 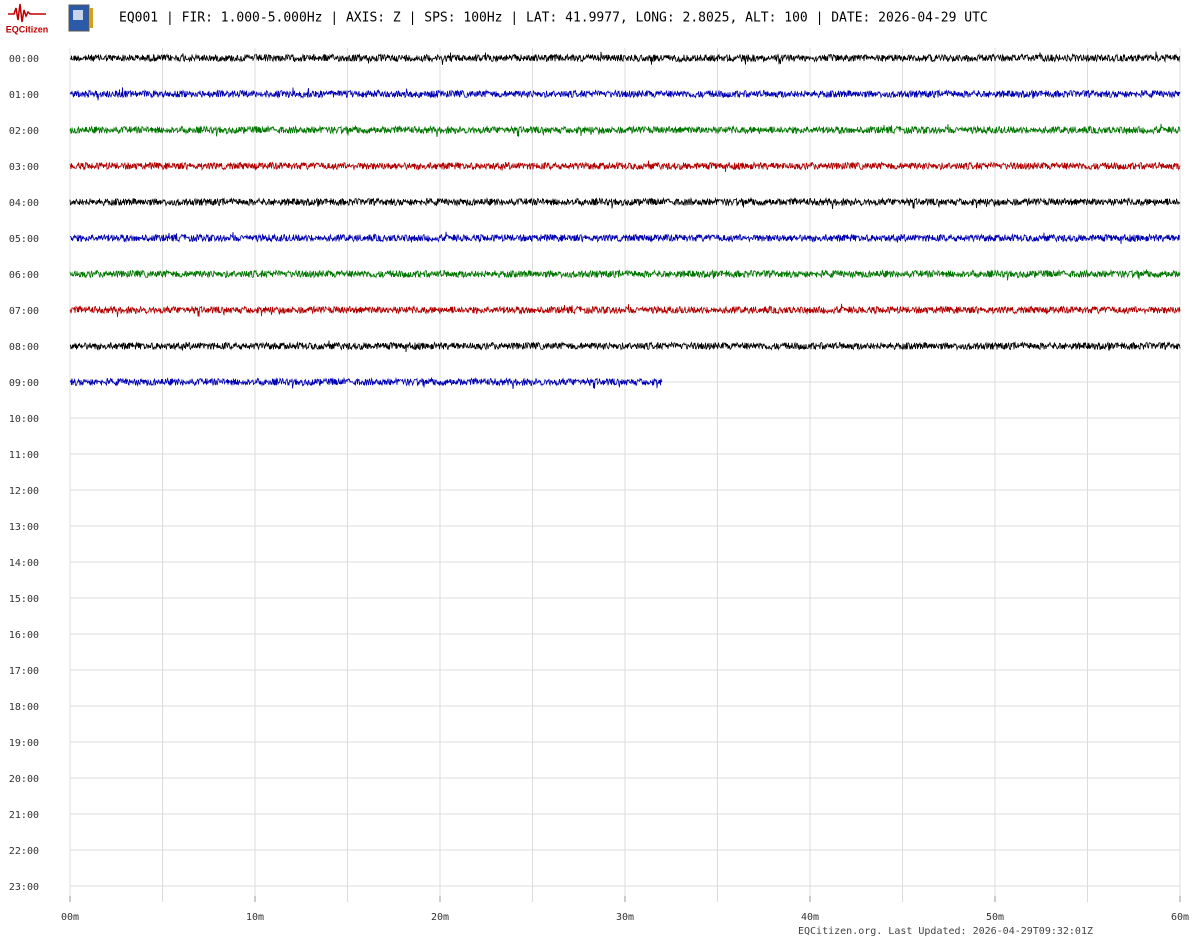 What do you see at coordinates (24, 347) in the screenshot?
I see `row-label: 08:00` at bounding box center [24, 347].